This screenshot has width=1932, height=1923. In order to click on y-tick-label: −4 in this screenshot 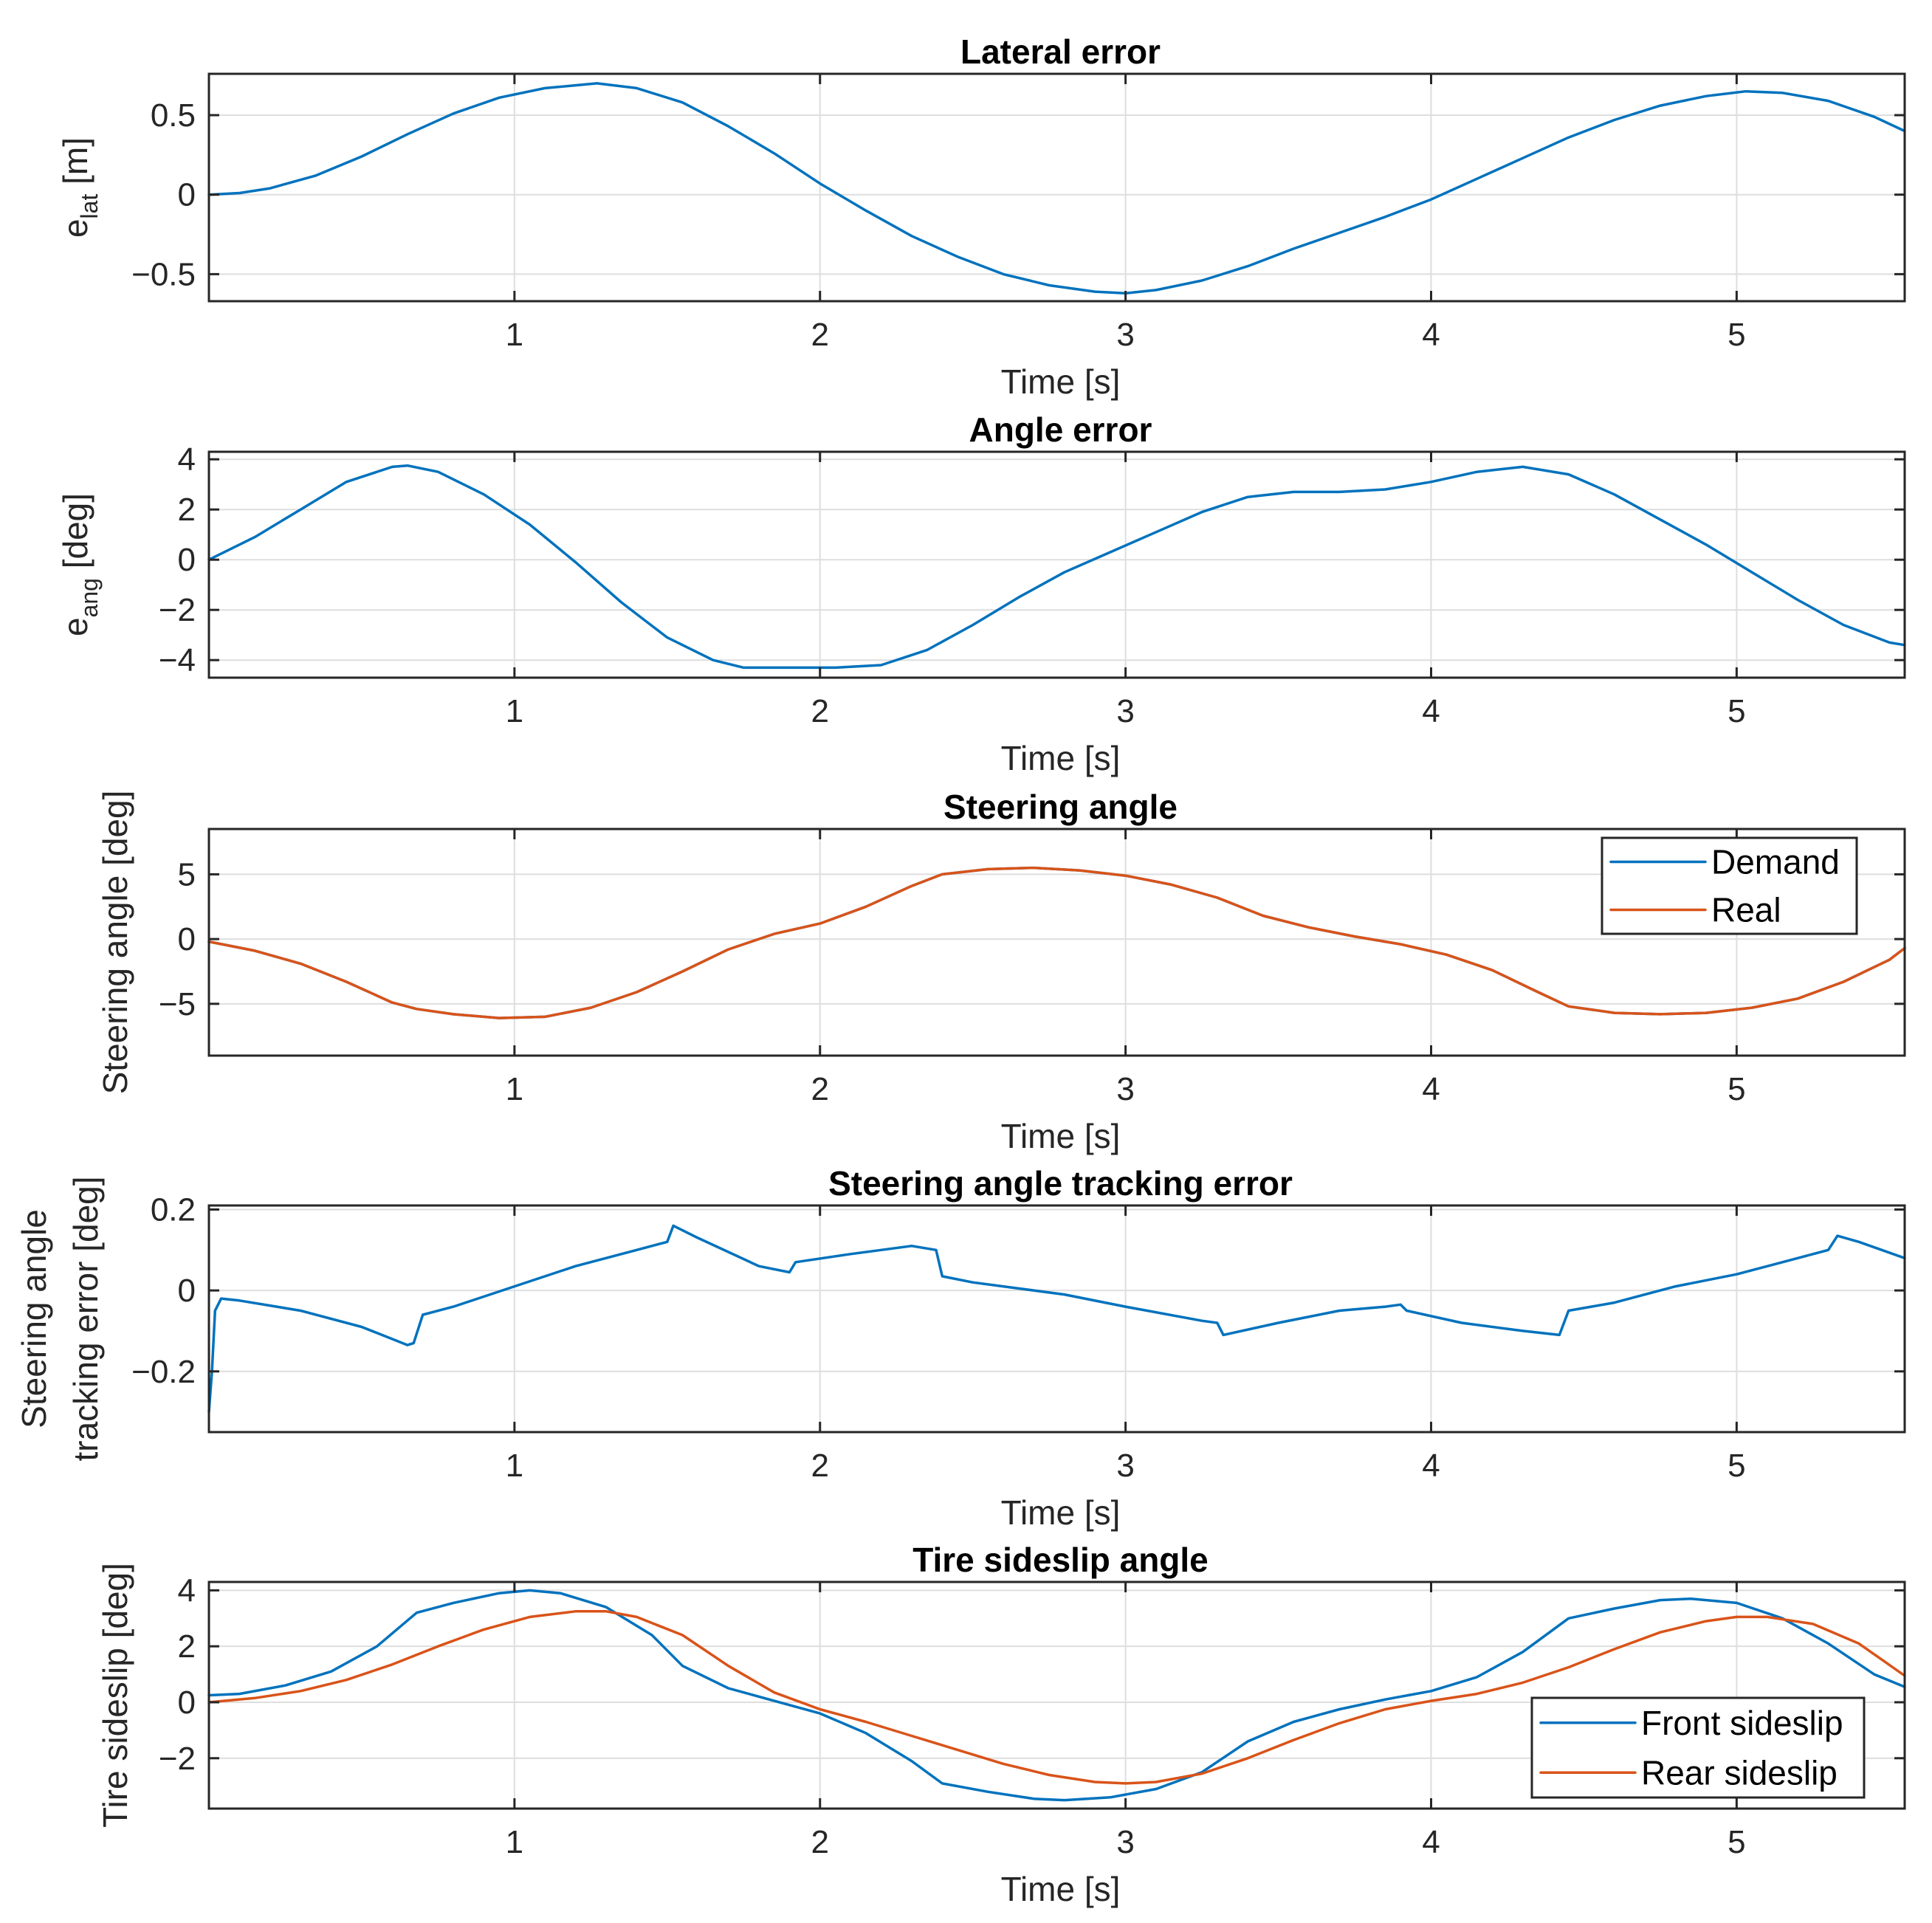, I will do `click(177, 660)`.